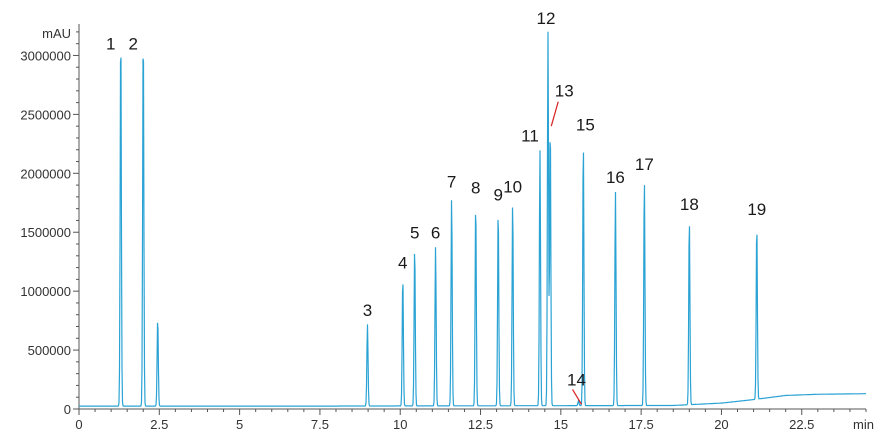 The width and height of the screenshot is (883, 435). Describe the element at coordinates (721, 424) in the screenshot. I see `x-tick-label: 20` at that location.